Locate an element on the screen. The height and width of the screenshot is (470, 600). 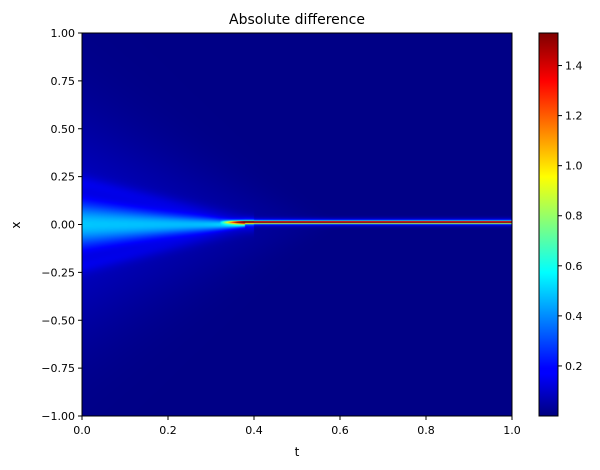
x-tick-label: 0.8 is located at coordinates (426, 430).